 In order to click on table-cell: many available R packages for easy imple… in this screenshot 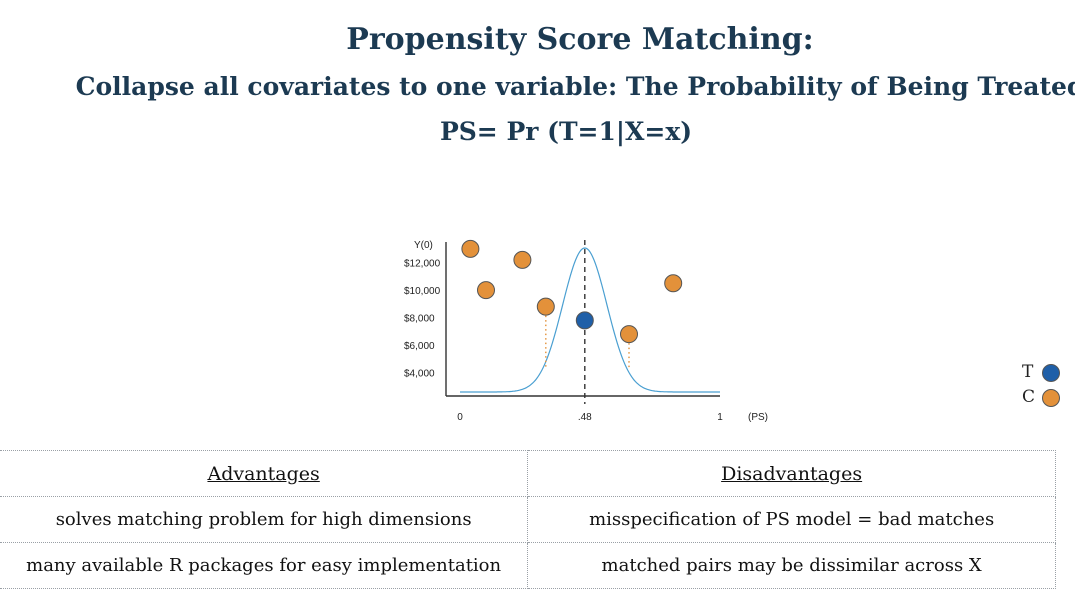, I will do `click(264, 565)`.